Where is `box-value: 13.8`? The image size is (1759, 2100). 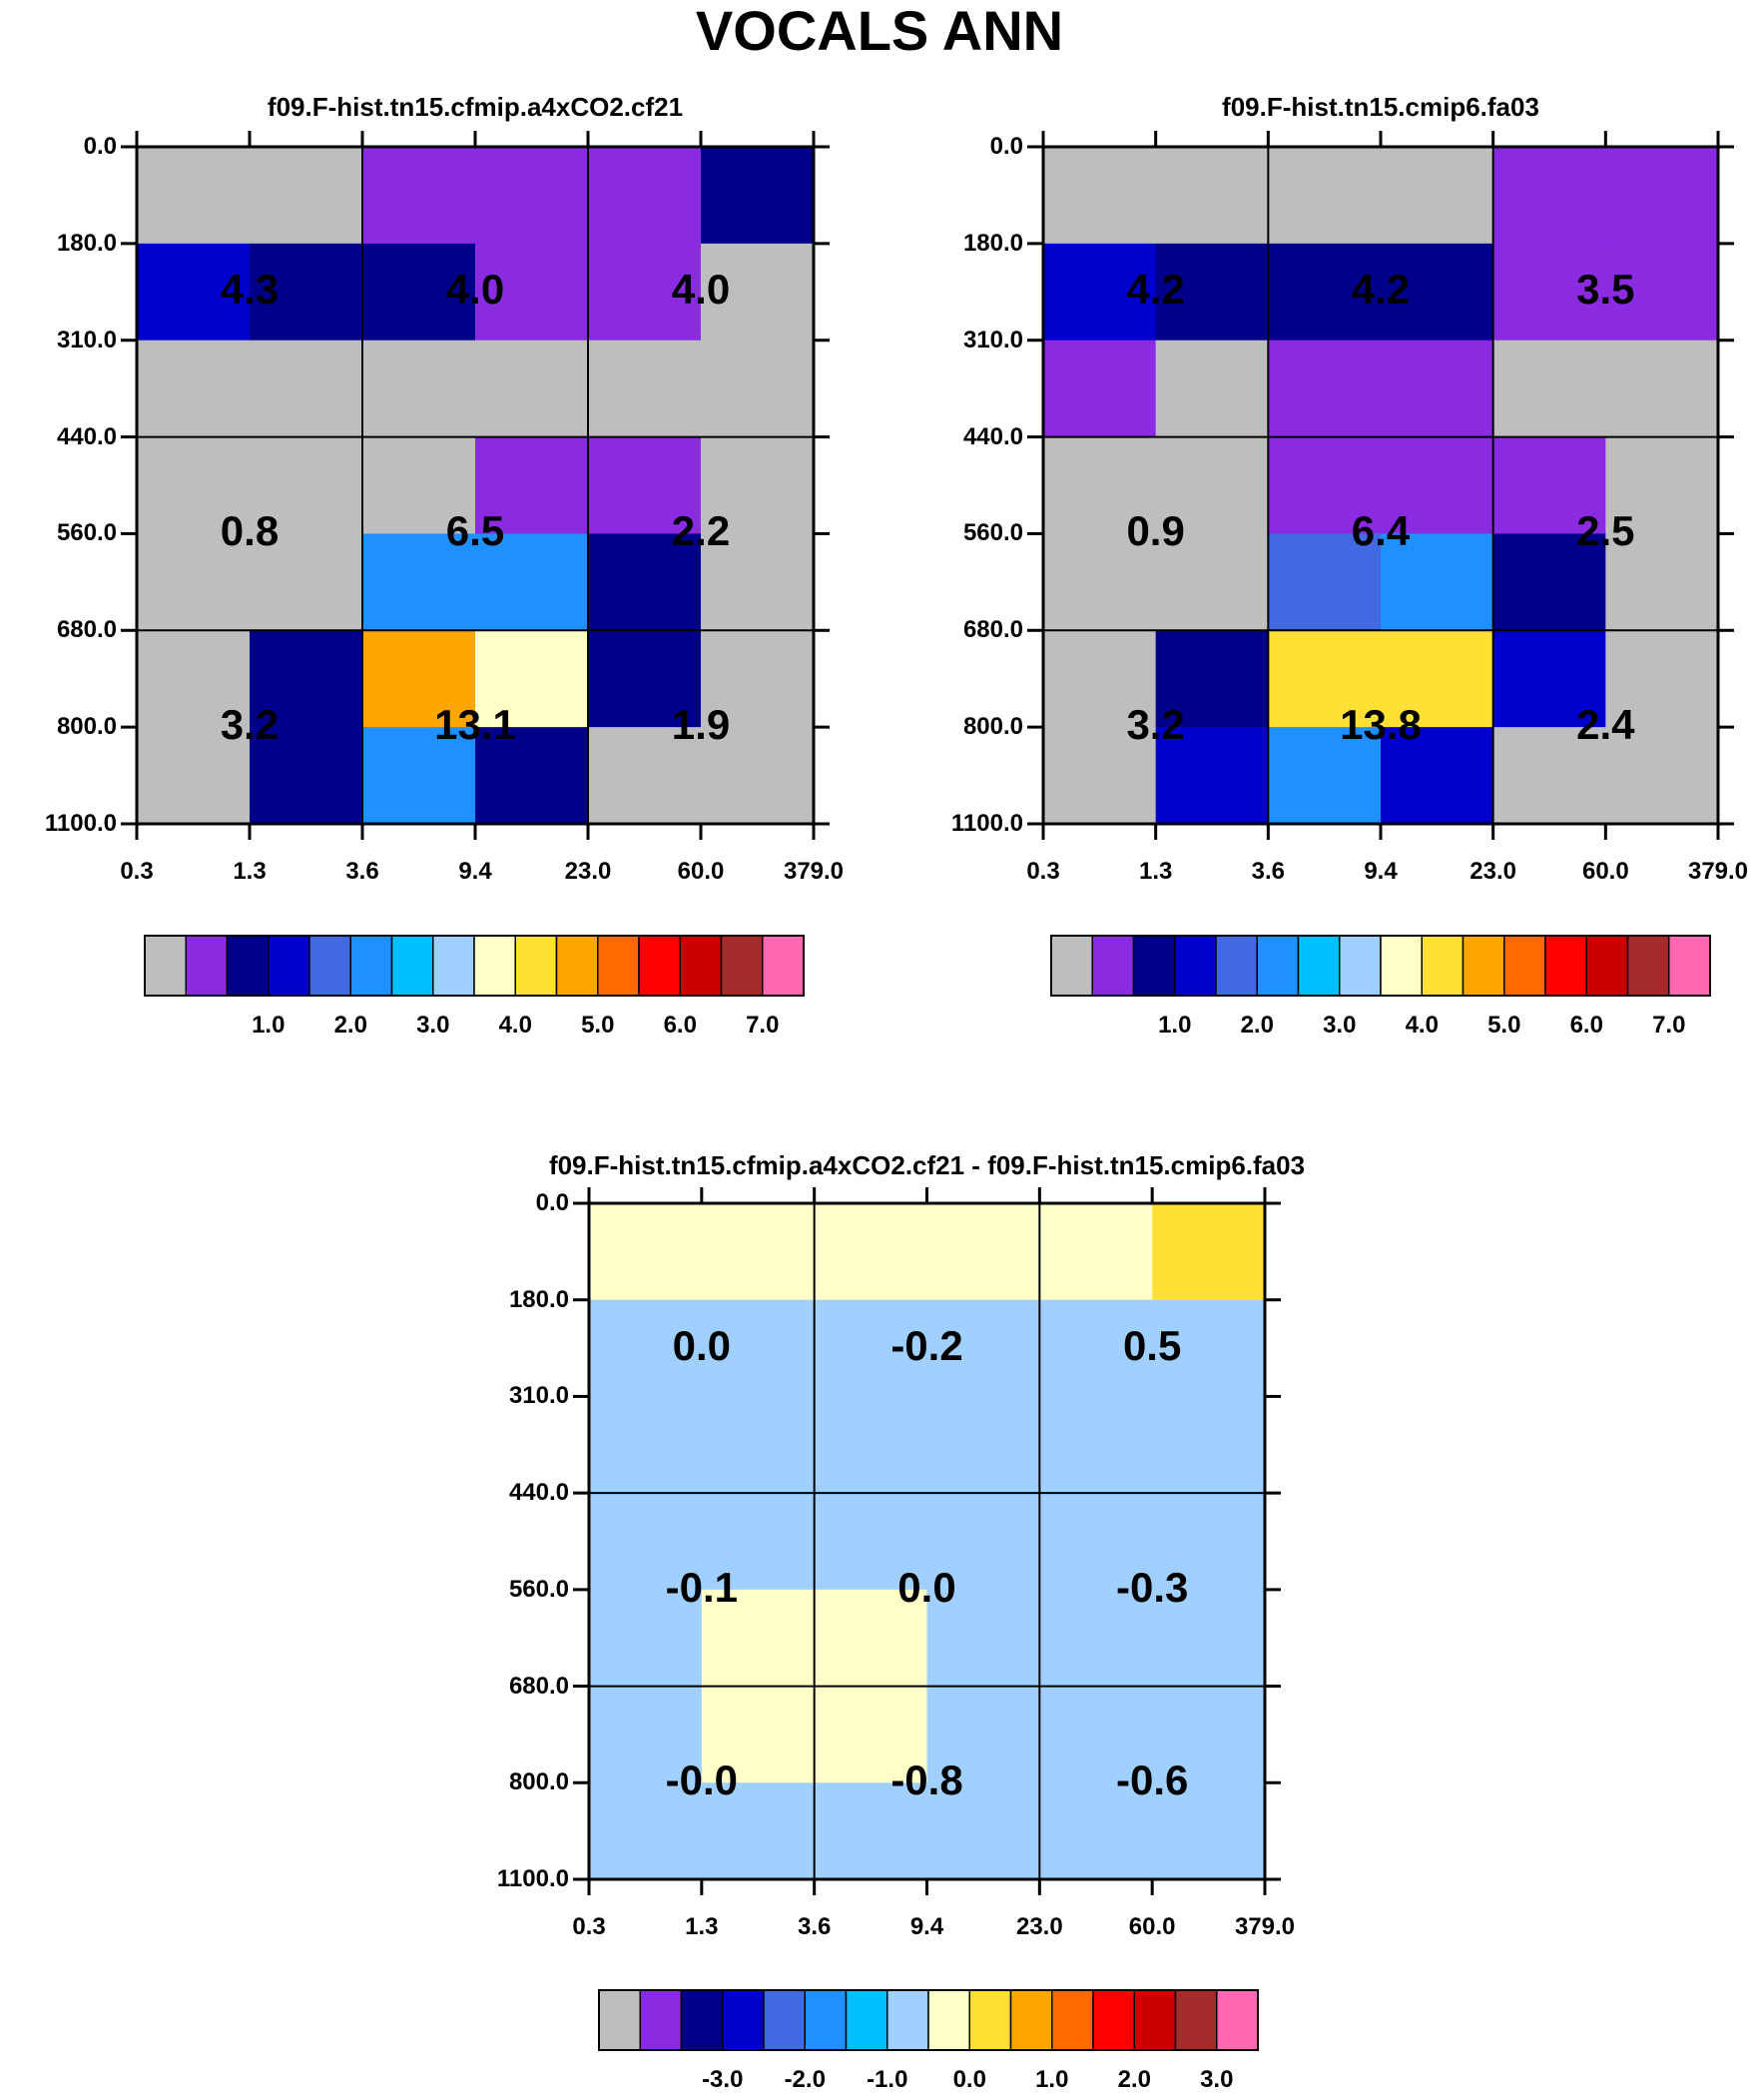 box-value: 13.8 is located at coordinates (1381, 725).